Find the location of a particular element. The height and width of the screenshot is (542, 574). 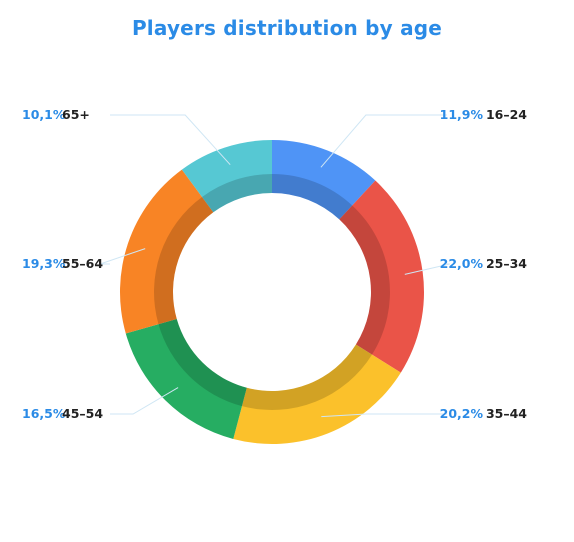

category-label-16-24: 16–24 is located at coordinates (506, 114).